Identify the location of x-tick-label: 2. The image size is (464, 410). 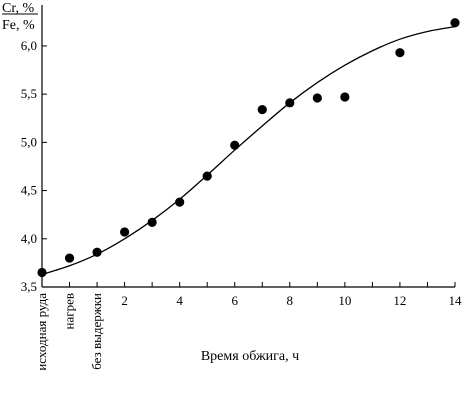
(124, 300).